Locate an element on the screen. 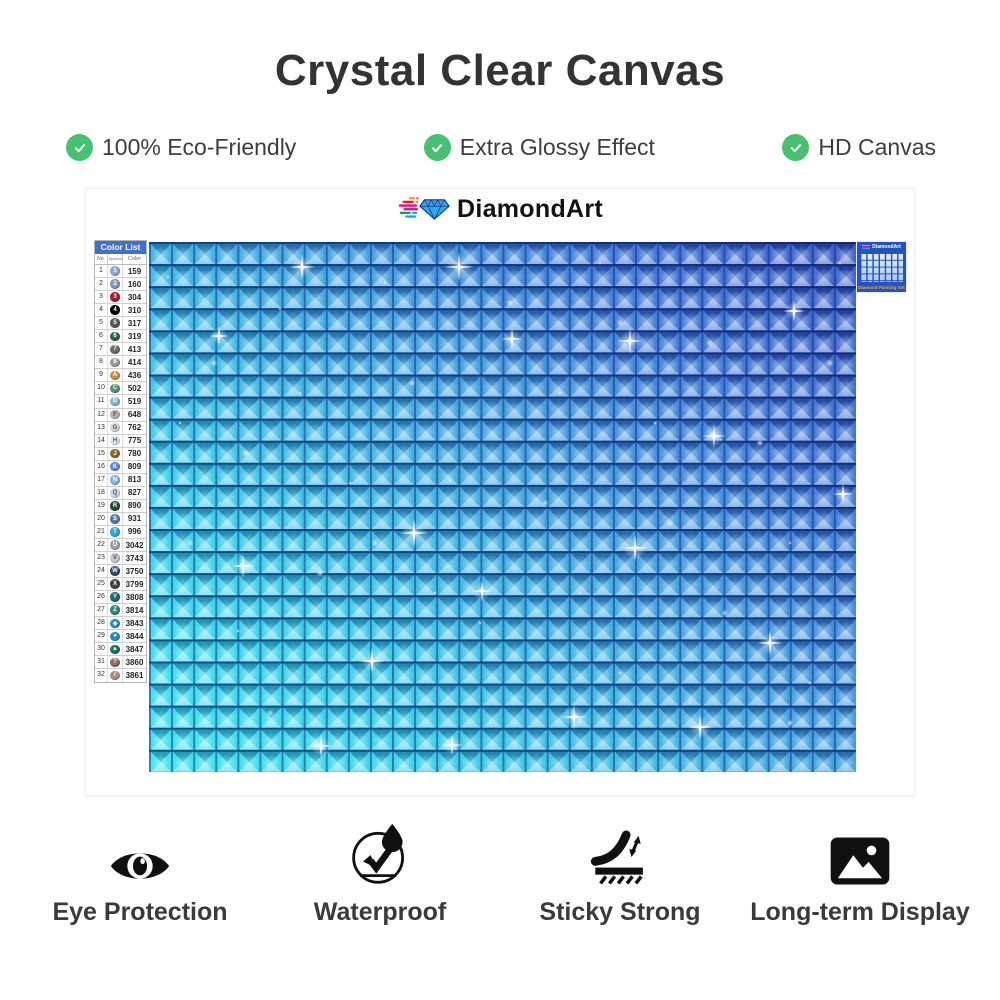 Image resolution: width=1000 pixels, height=1000 pixels. corner-caption: Diamond Painting Set is located at coordinates (881, 287).